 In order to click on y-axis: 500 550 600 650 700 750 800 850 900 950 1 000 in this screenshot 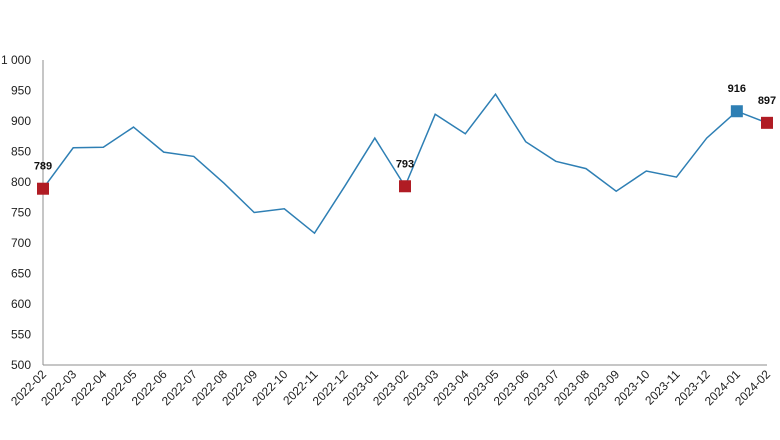, I will do `click(22, 212)`.